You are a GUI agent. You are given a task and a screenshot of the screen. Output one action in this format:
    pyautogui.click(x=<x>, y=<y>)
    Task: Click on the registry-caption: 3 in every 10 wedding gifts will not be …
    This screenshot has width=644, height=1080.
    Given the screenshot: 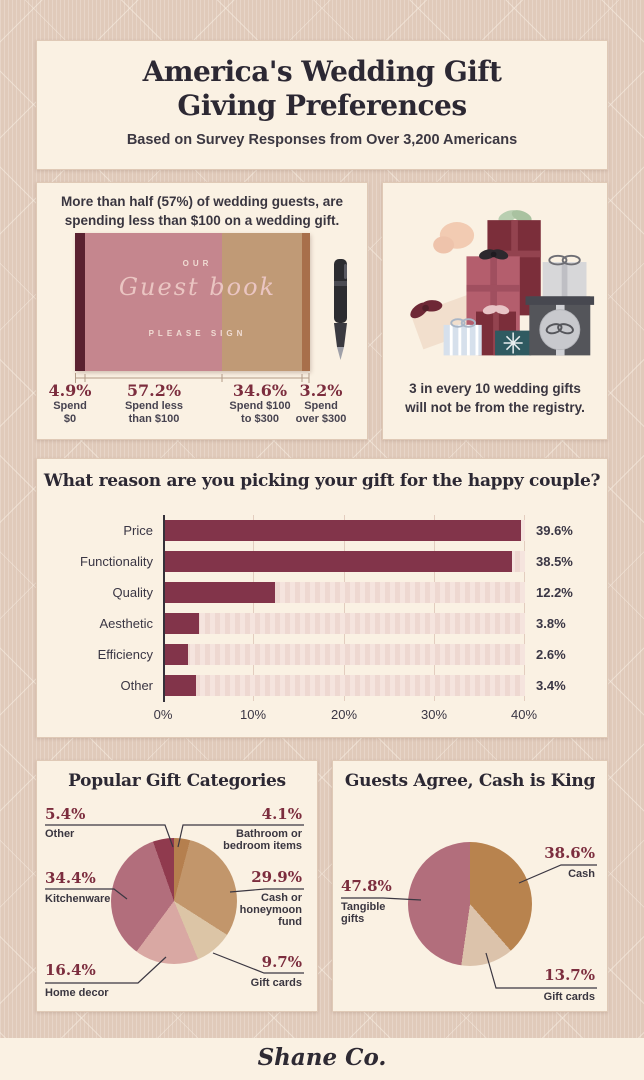 What is the action you would take?
    pyautogui.click(x=495, y=398)
    